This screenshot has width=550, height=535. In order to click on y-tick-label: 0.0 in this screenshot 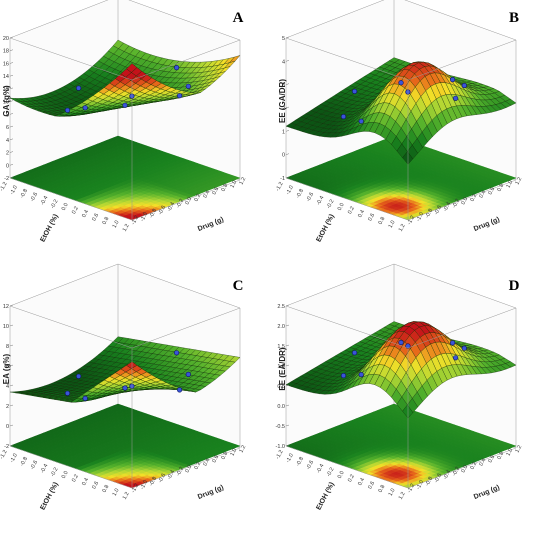, I will do `click(341, 207)`.